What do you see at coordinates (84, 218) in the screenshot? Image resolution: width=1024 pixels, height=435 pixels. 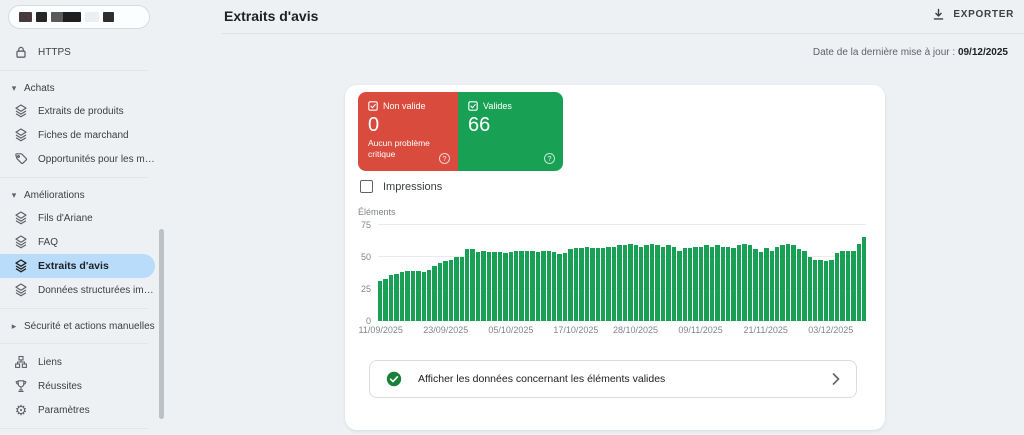 I see `sidebar-item-fils-dariane: Fils d'Ariane` at bounding box center [84, 218].